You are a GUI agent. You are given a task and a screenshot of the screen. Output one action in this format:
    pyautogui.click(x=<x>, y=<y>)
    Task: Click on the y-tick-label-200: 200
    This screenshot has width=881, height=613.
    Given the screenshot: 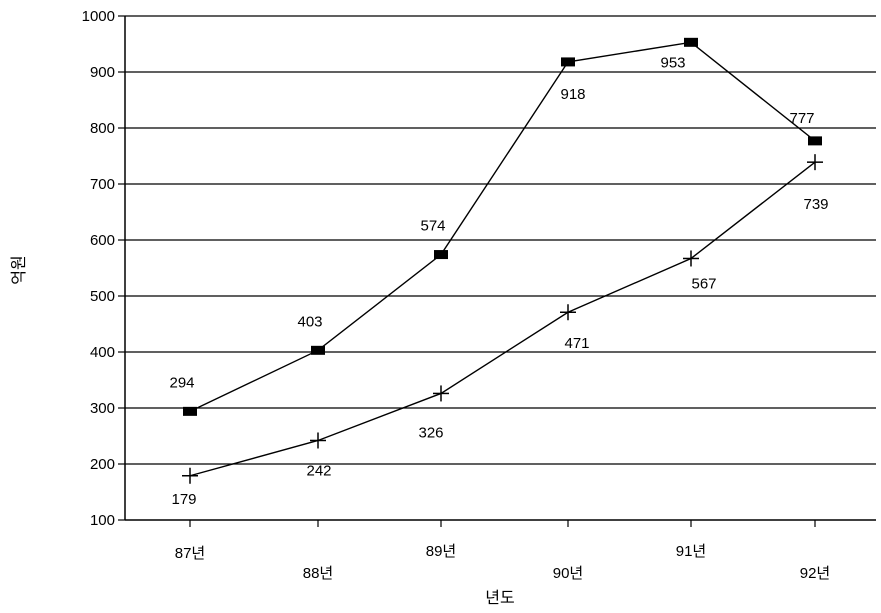 What is the action you would take?
    pyautogui.click(x=102, y=464)
    